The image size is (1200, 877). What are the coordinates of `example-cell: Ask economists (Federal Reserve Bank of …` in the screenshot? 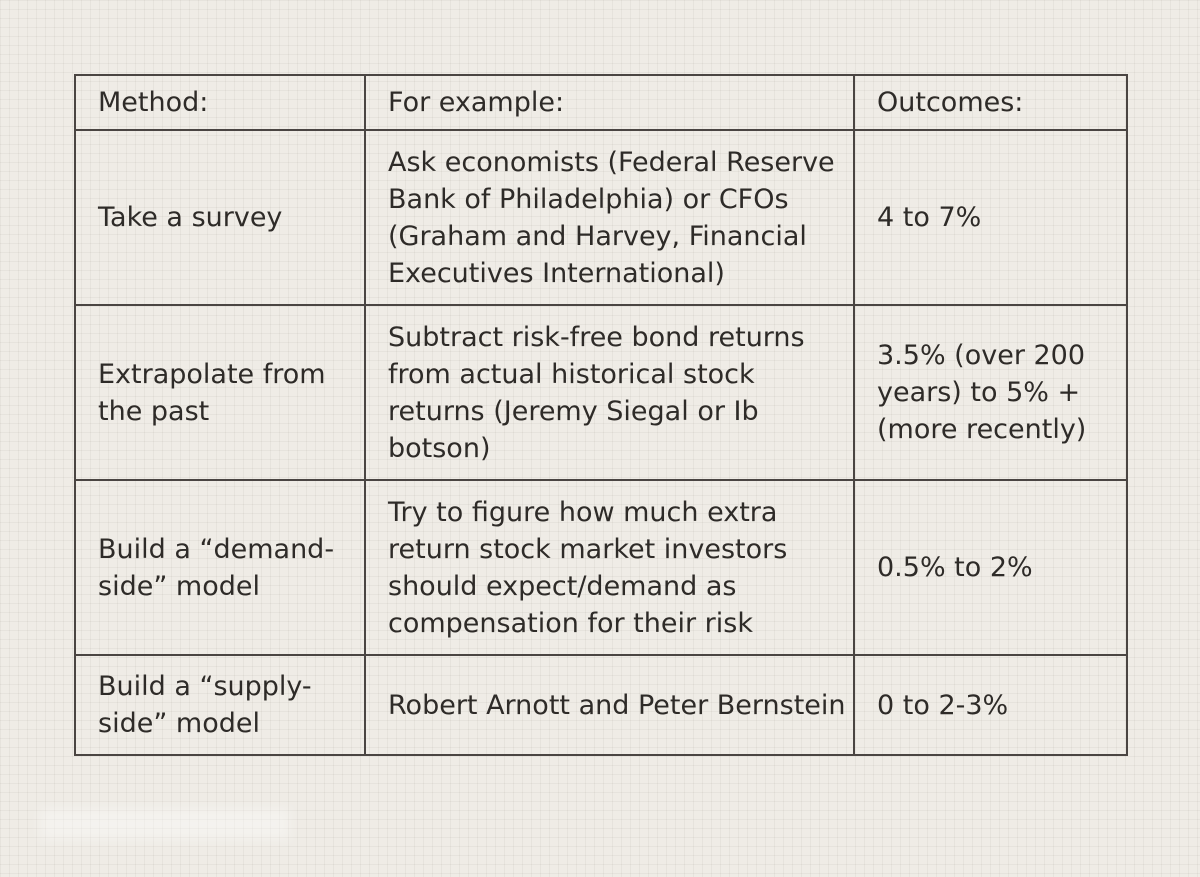 It's located at (609, 217).